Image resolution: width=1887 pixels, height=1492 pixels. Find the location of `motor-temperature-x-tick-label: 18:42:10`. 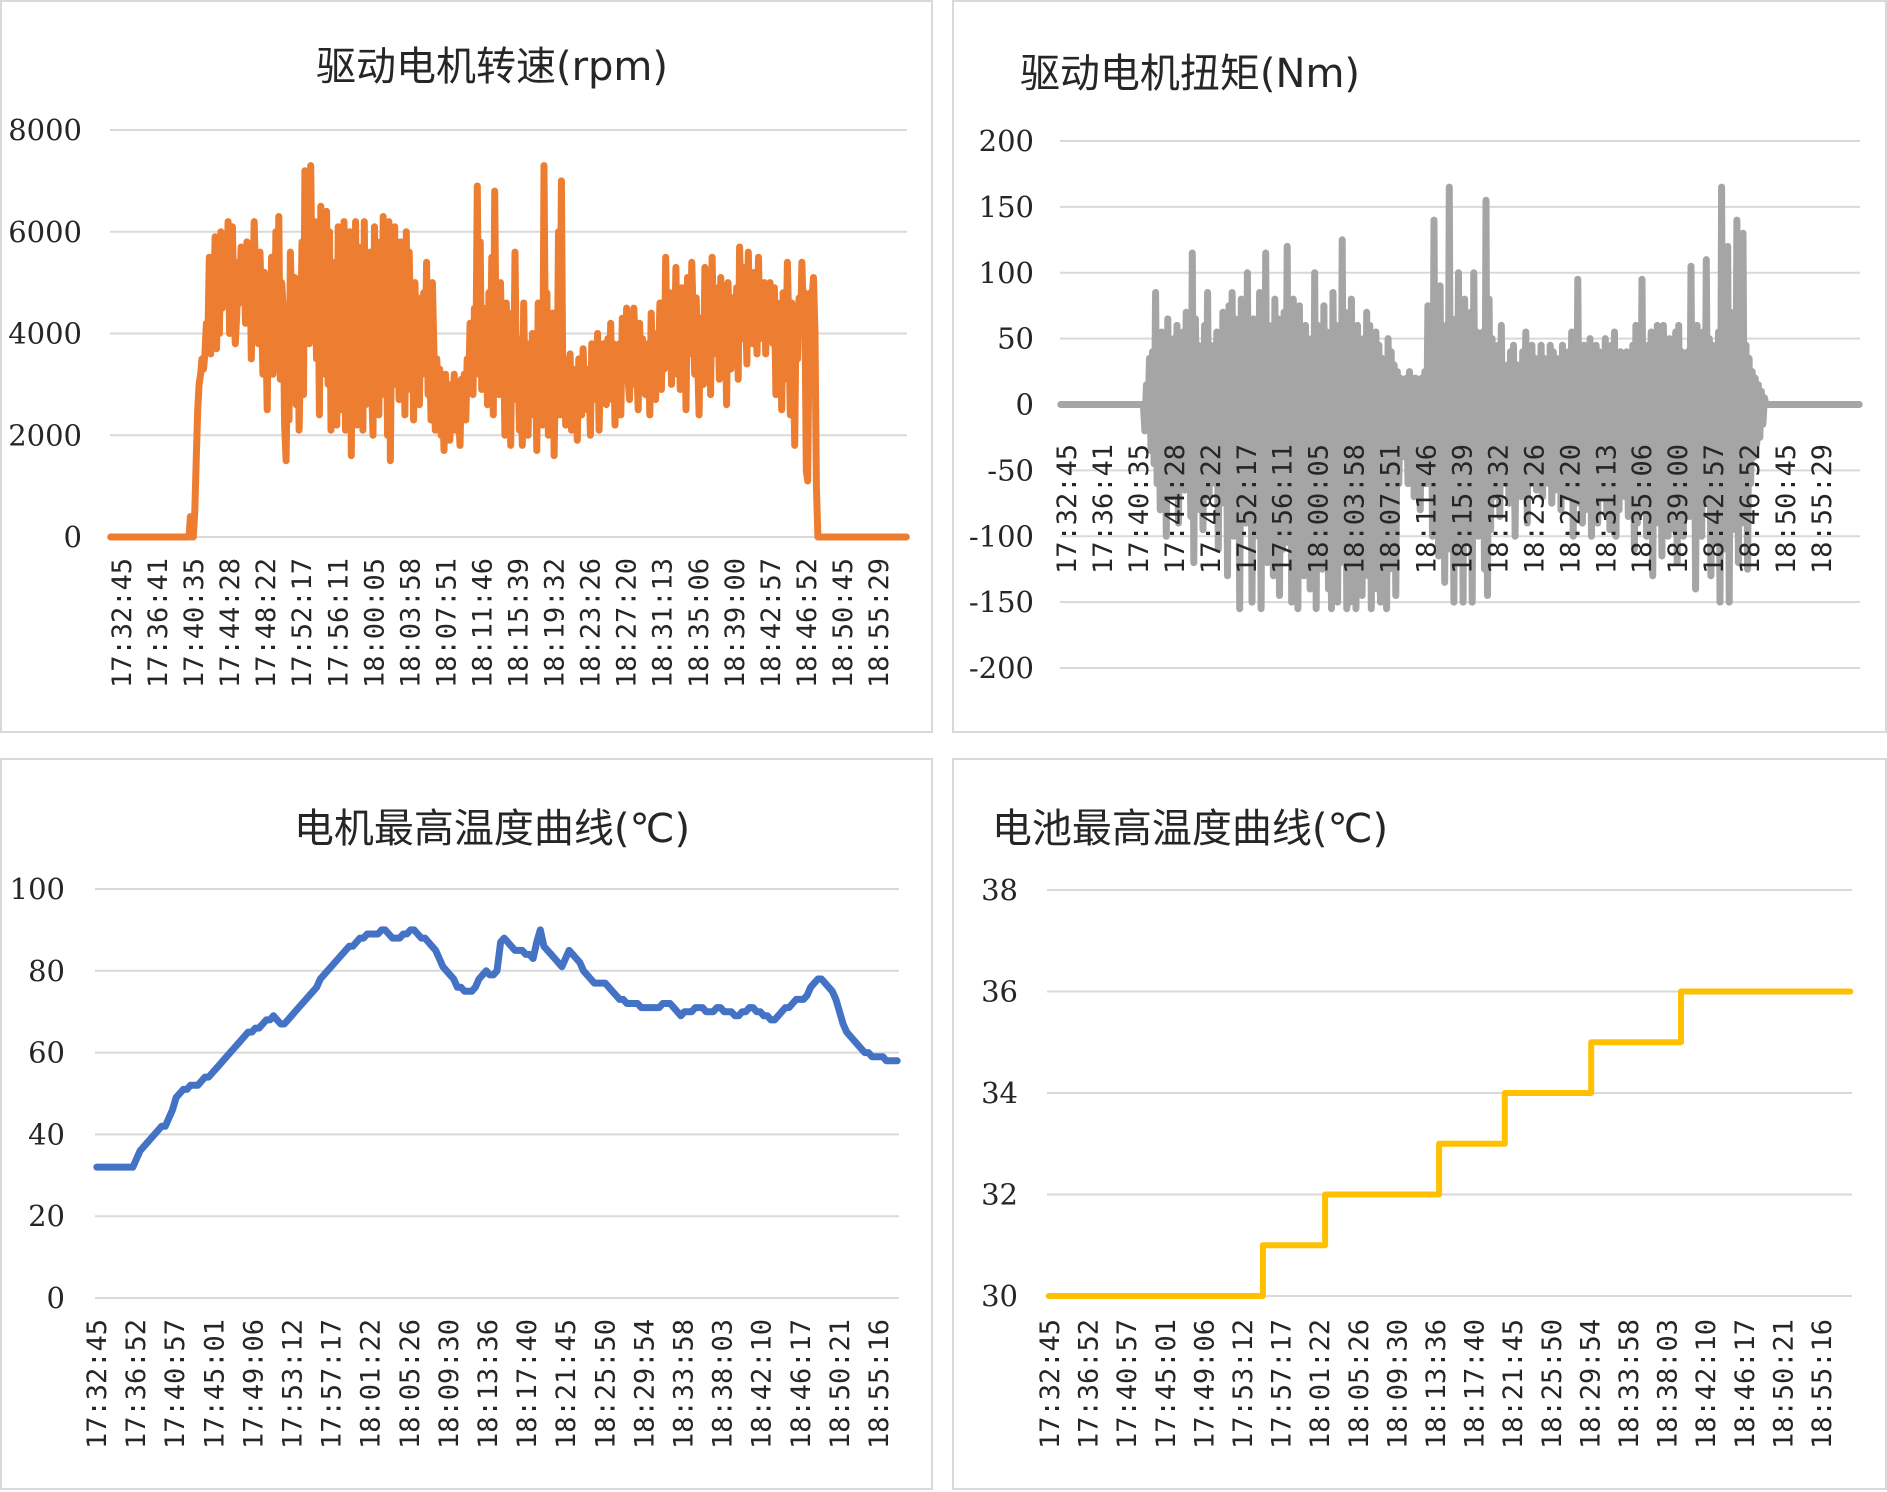

motor-temperature-x-tick-label: 18:42:10 is located at coordinates (762, 1384).